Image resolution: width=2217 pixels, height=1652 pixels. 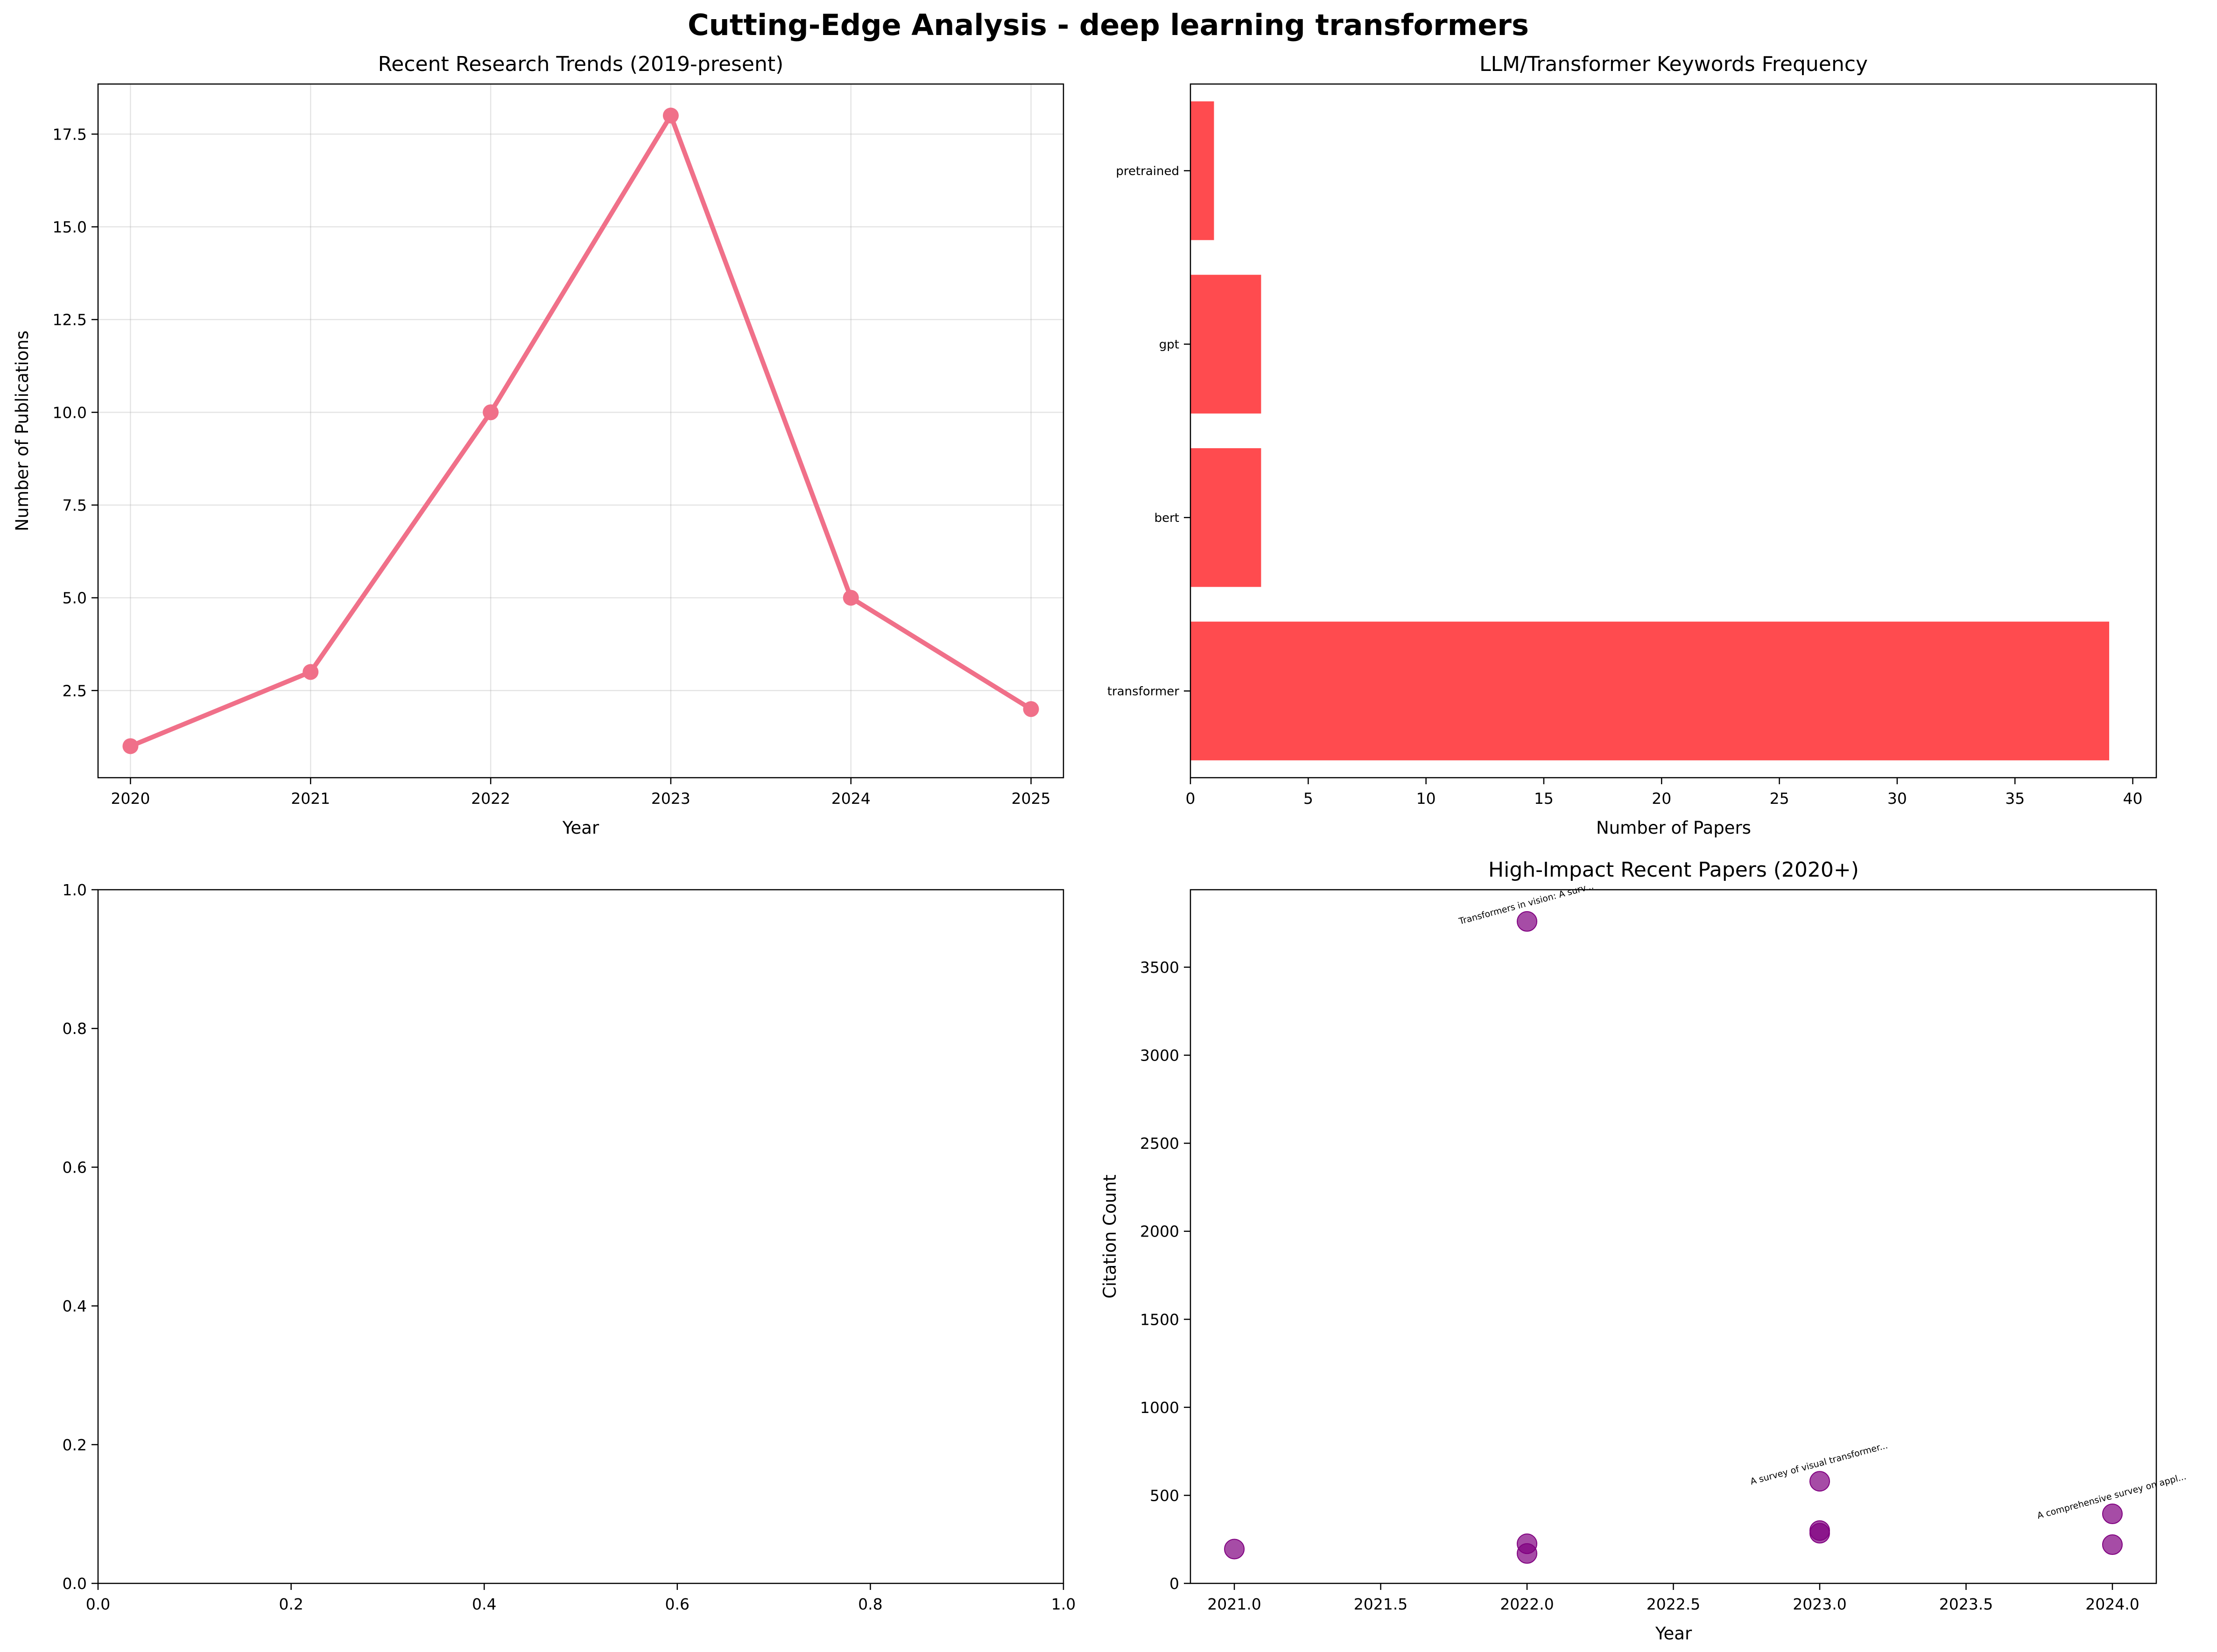 I want to click on x-tick-label: 0.8, so click(x=870, y=1604).